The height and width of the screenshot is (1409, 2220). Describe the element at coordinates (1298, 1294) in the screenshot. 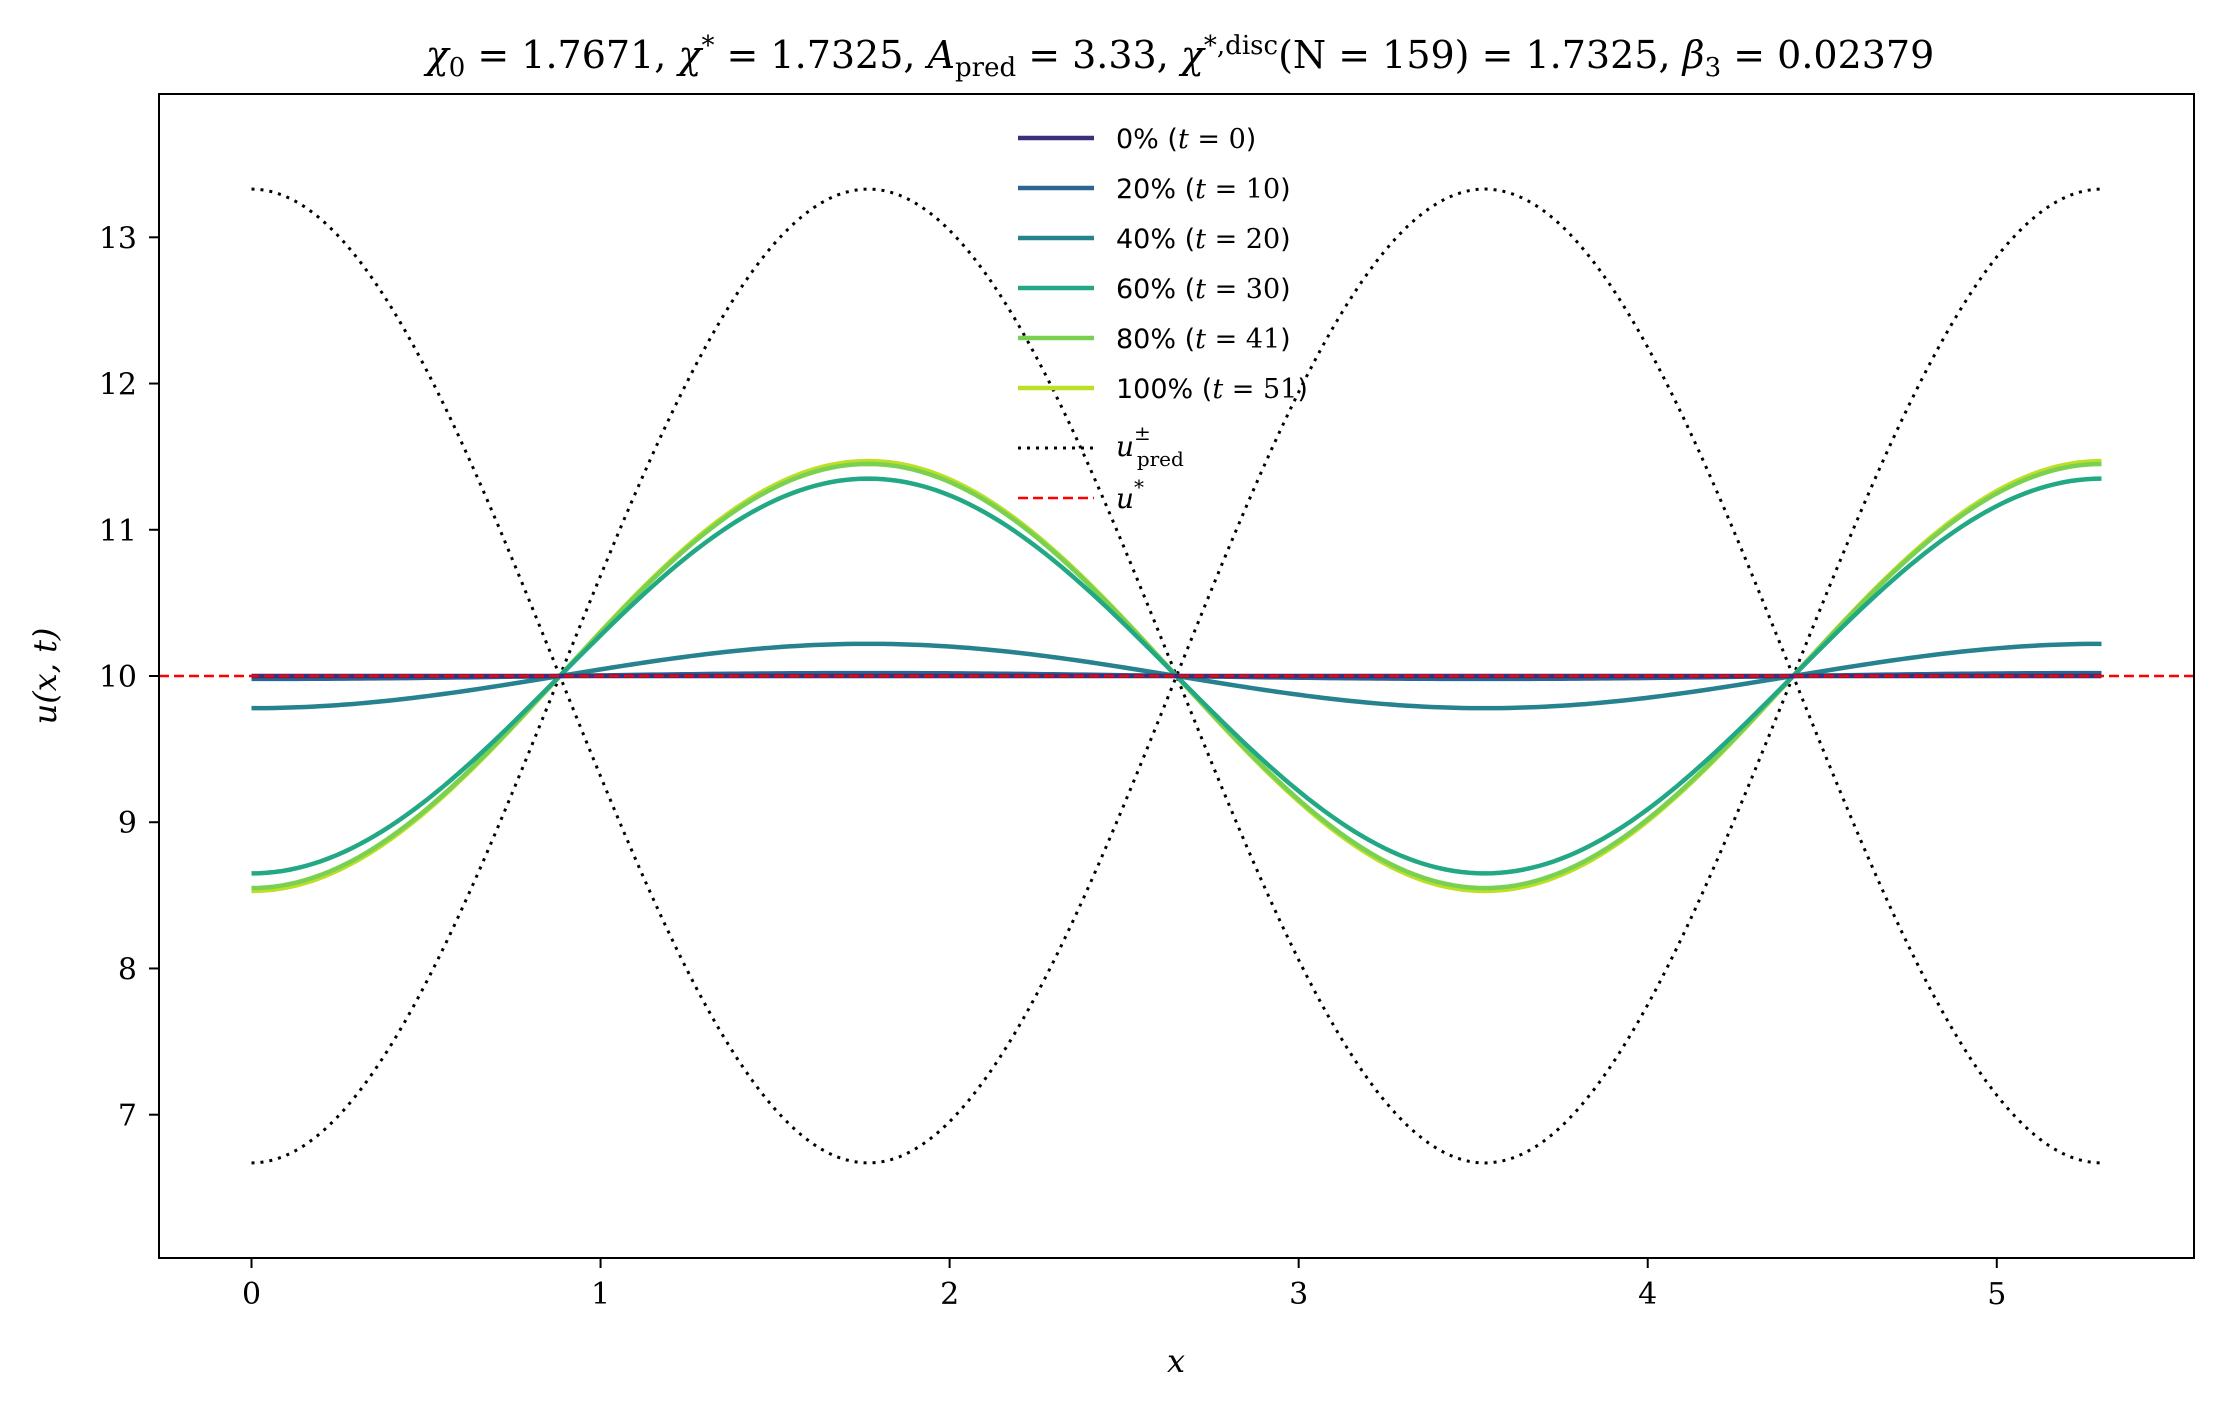

I see `x-tick-label: 3` at that location.